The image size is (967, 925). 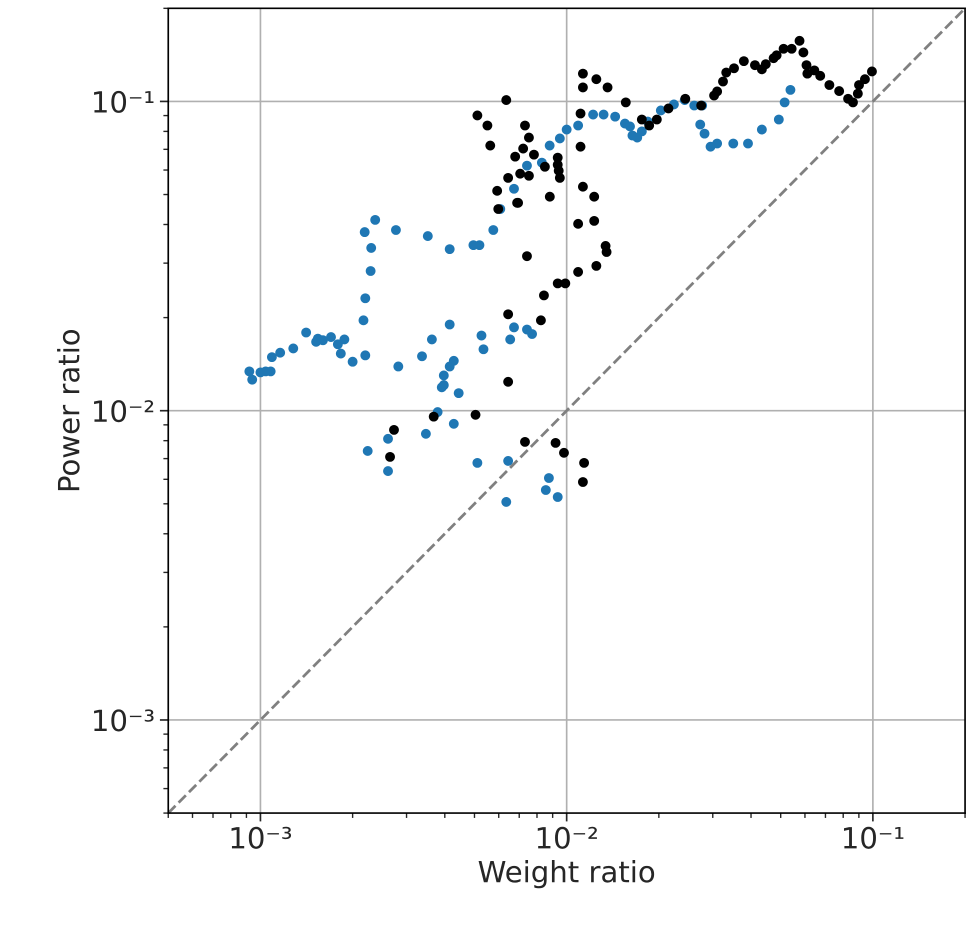 What do you see at coordinates (567, 837) in the screenshot?
I see `x-tick-label: 10⁻²` at bounding box center [567, 837].